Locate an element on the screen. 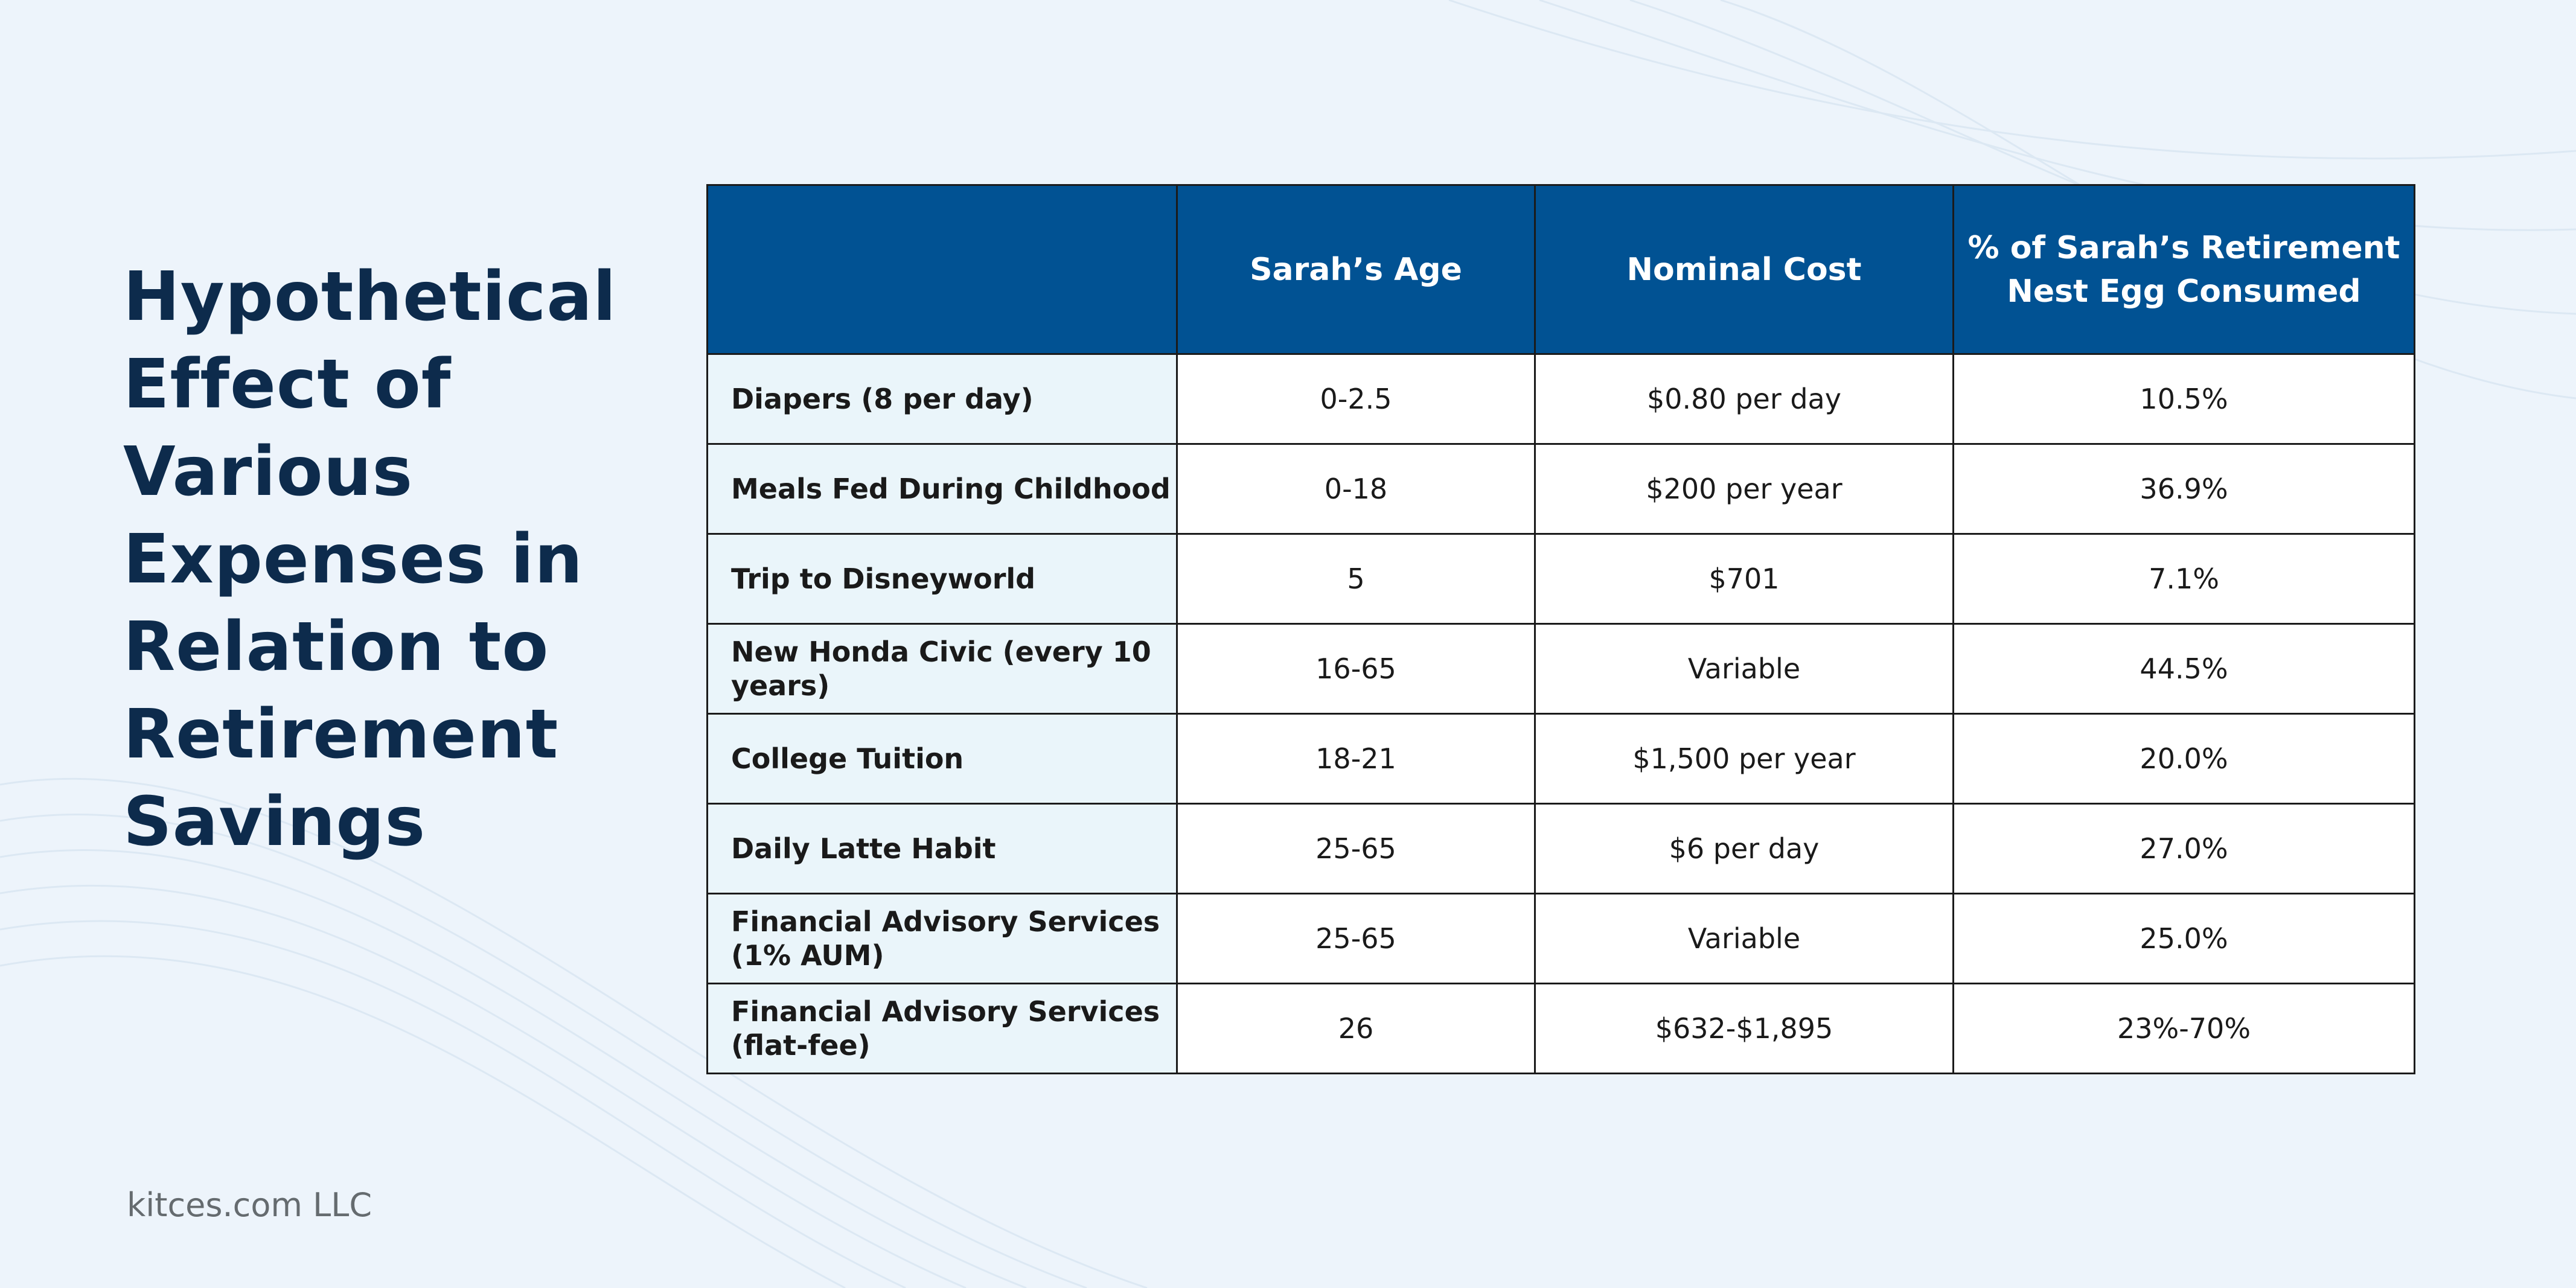 This screenshot has height=1288, width=2576. cell-cost: $1,500 per year is located at coordinates (1744, 759).